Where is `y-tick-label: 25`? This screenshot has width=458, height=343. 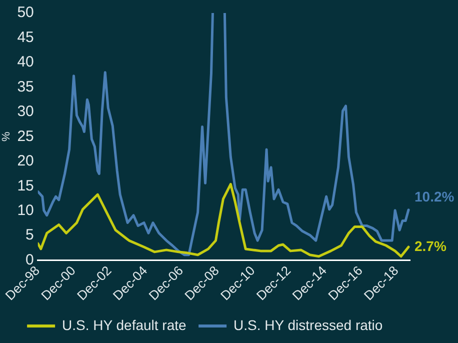 y-tick-label: 25 is located at coordinates (25, 136).